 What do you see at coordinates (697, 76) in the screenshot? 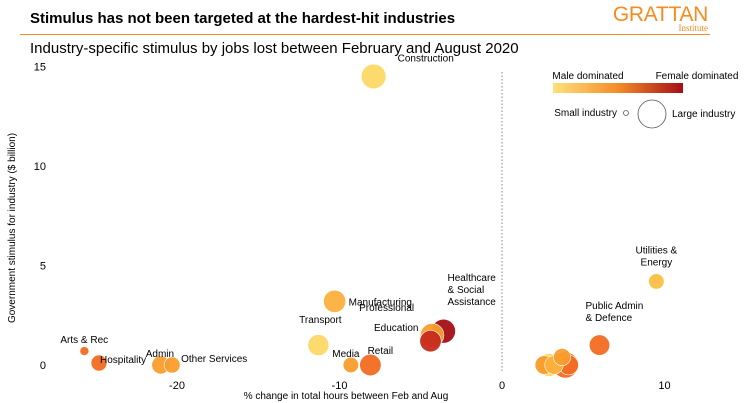
I see `legend-female-label: Female dominated` at bounding box center [697, 76].